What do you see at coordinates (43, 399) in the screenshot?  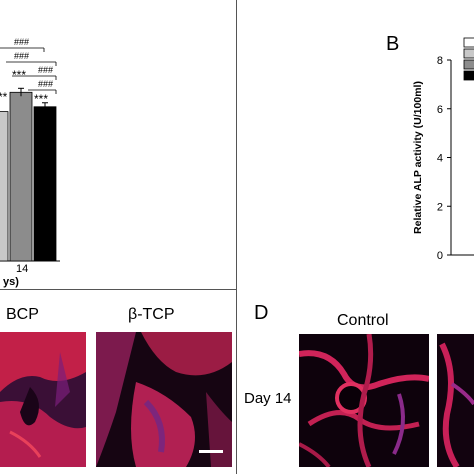 I see `micrograph-bcp` at bounding box center [43, 399].